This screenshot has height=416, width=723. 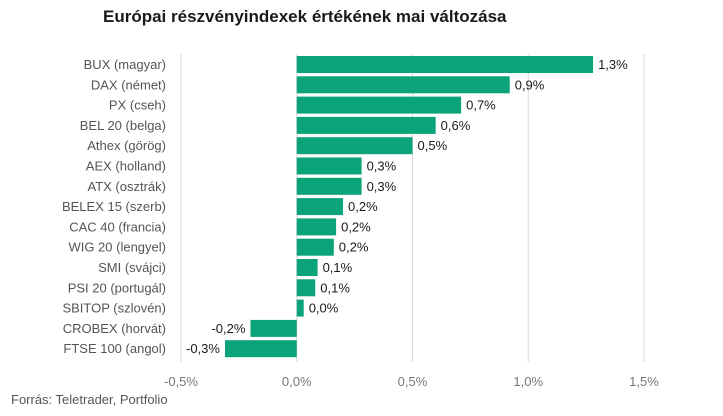 What do you see at coordinates (117, 287) in the screenshot?
I see `category-label: PSI 20 (portugál)` at bounding box center [117, 287].